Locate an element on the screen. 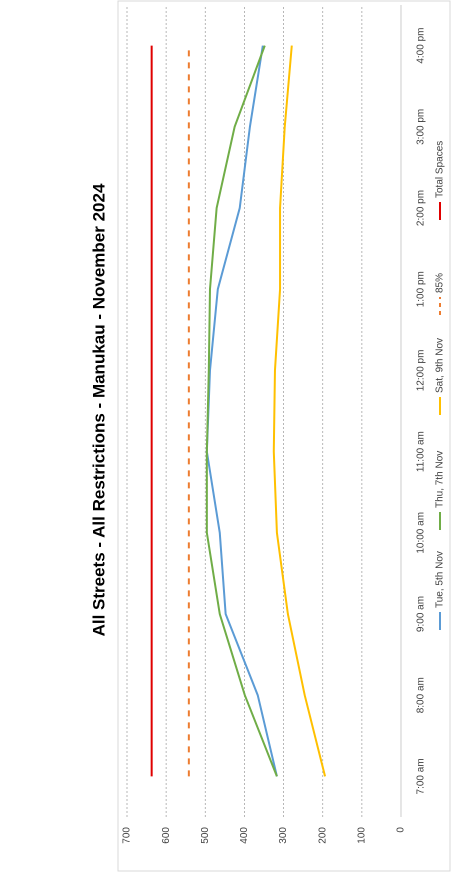 The width and height of the screenshot is (451, 880). x-tick-label: 8:00 am is located at coordinates (421, 695).